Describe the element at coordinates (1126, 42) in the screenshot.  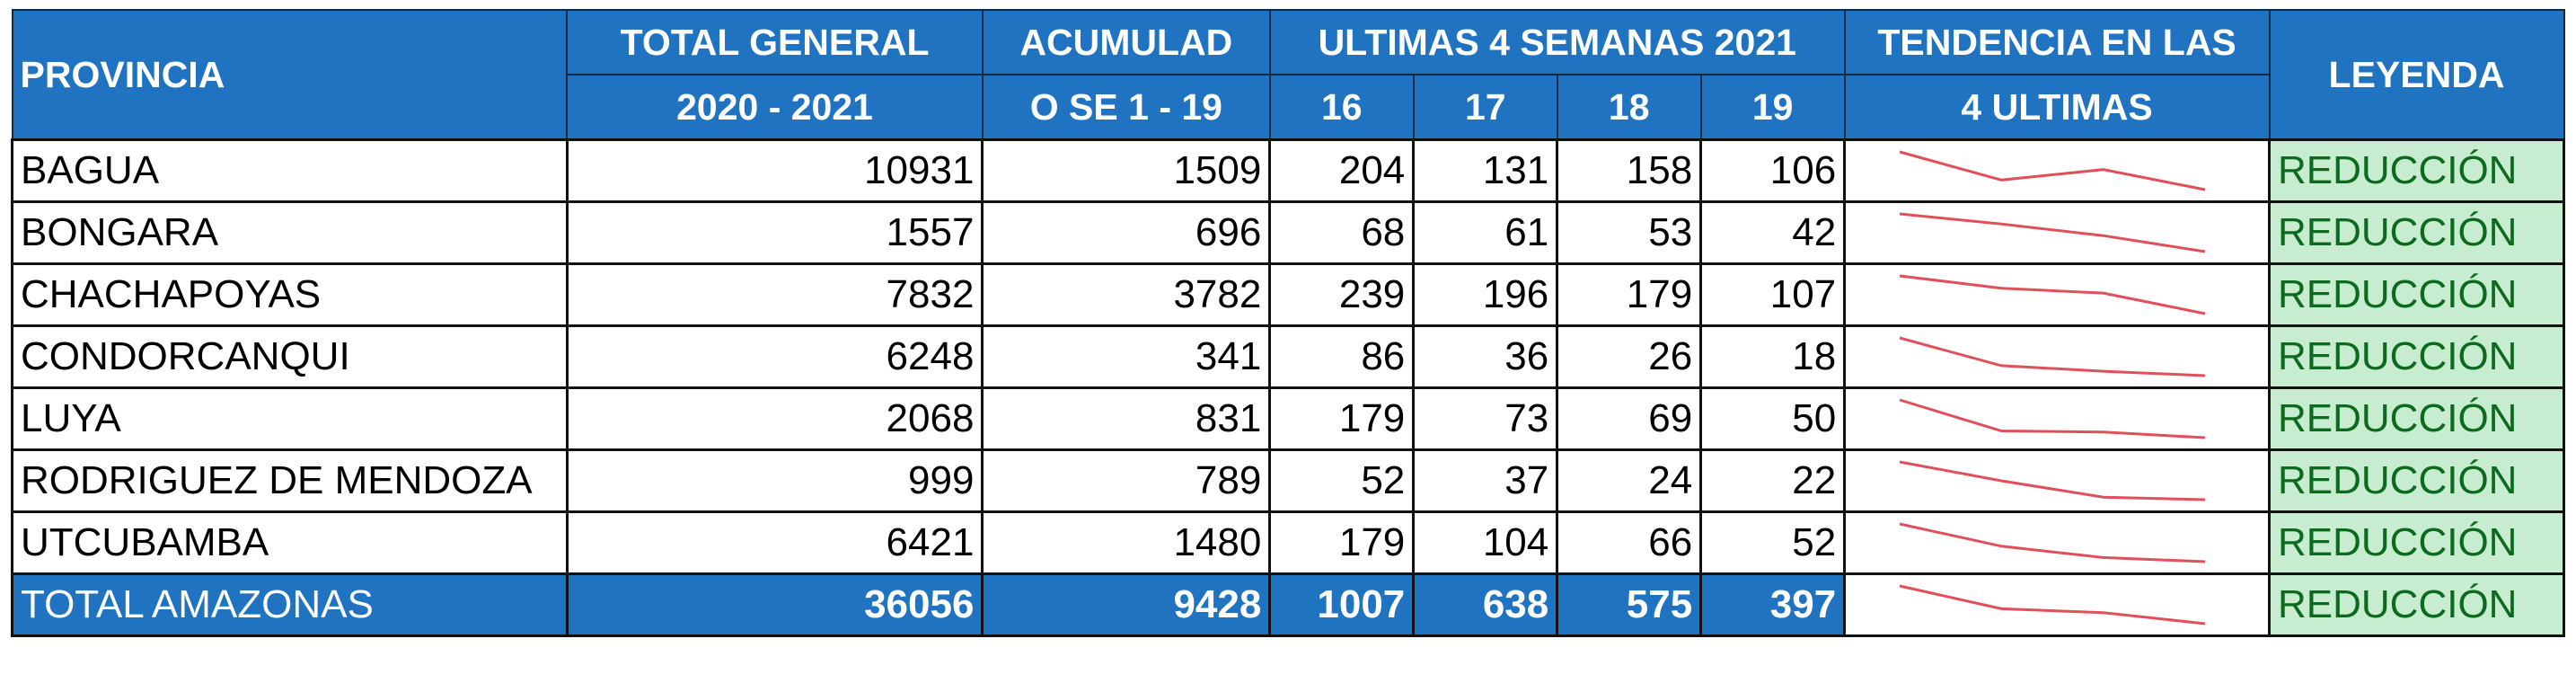
I see `header-acum-line1: ACUMULAD` at that location.